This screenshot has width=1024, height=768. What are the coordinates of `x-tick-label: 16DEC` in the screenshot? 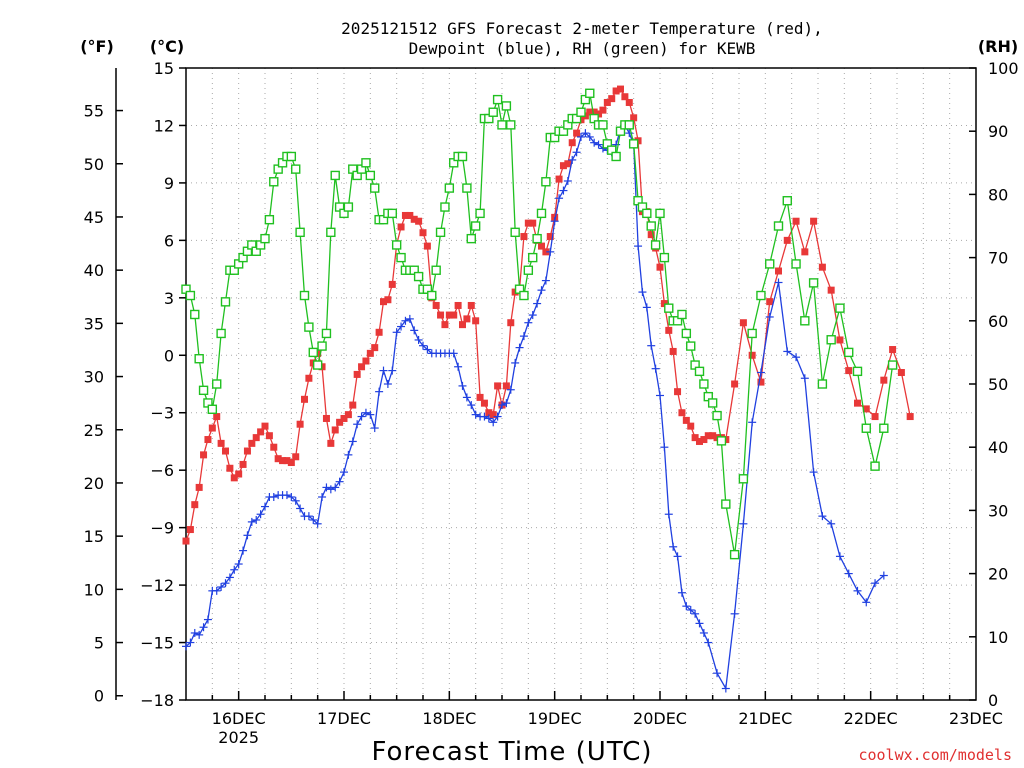 It's located at (239, 718).